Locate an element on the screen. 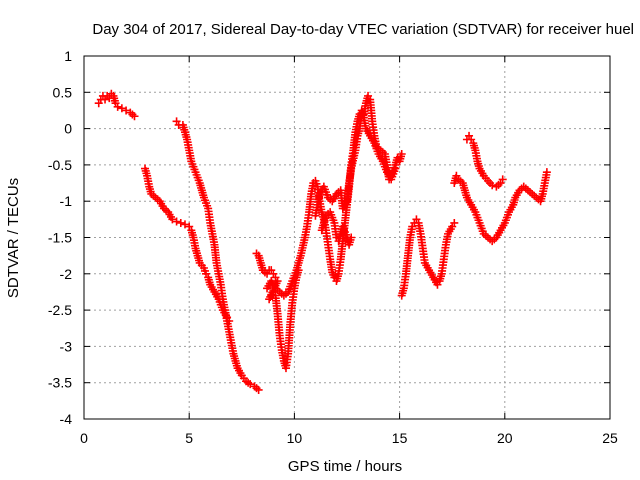 The width and height of the screenshot is (640, 480). y-tick-label: -2 is located at coordinates (66, 274).